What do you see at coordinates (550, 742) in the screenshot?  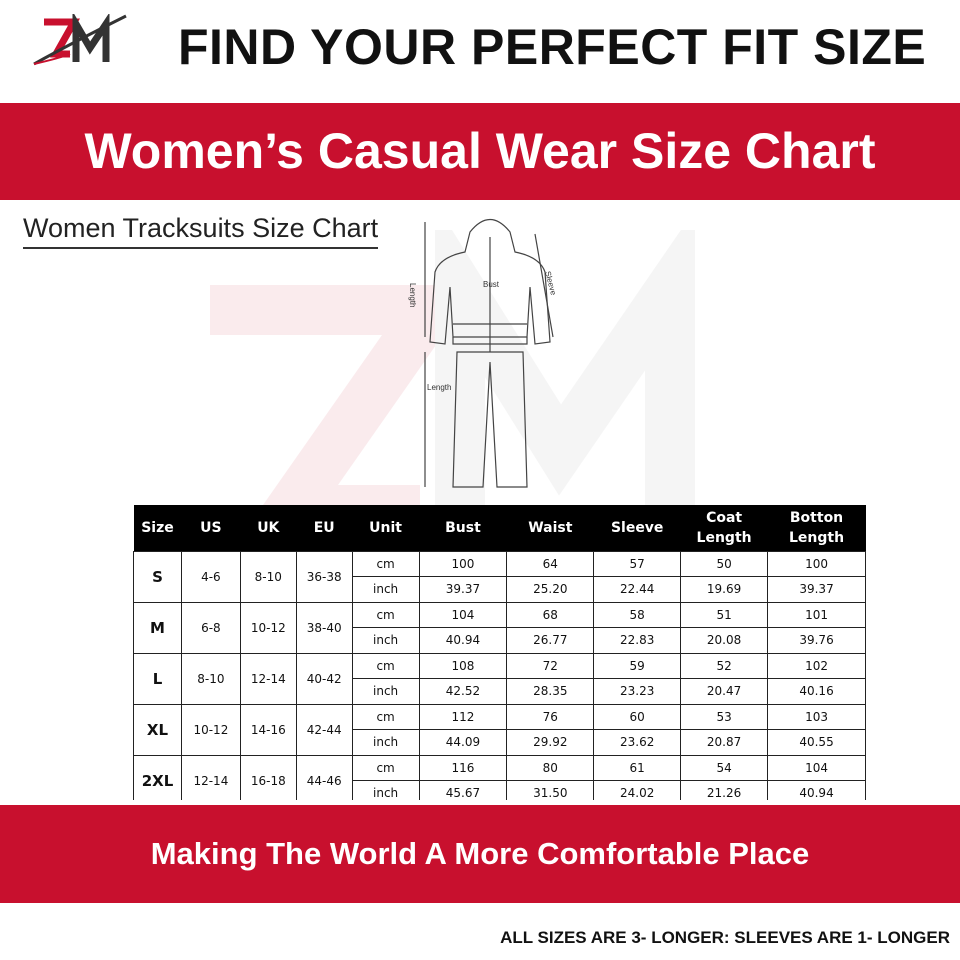 I see `measurement-cell: 29.92` at bounding box center [550, 742].